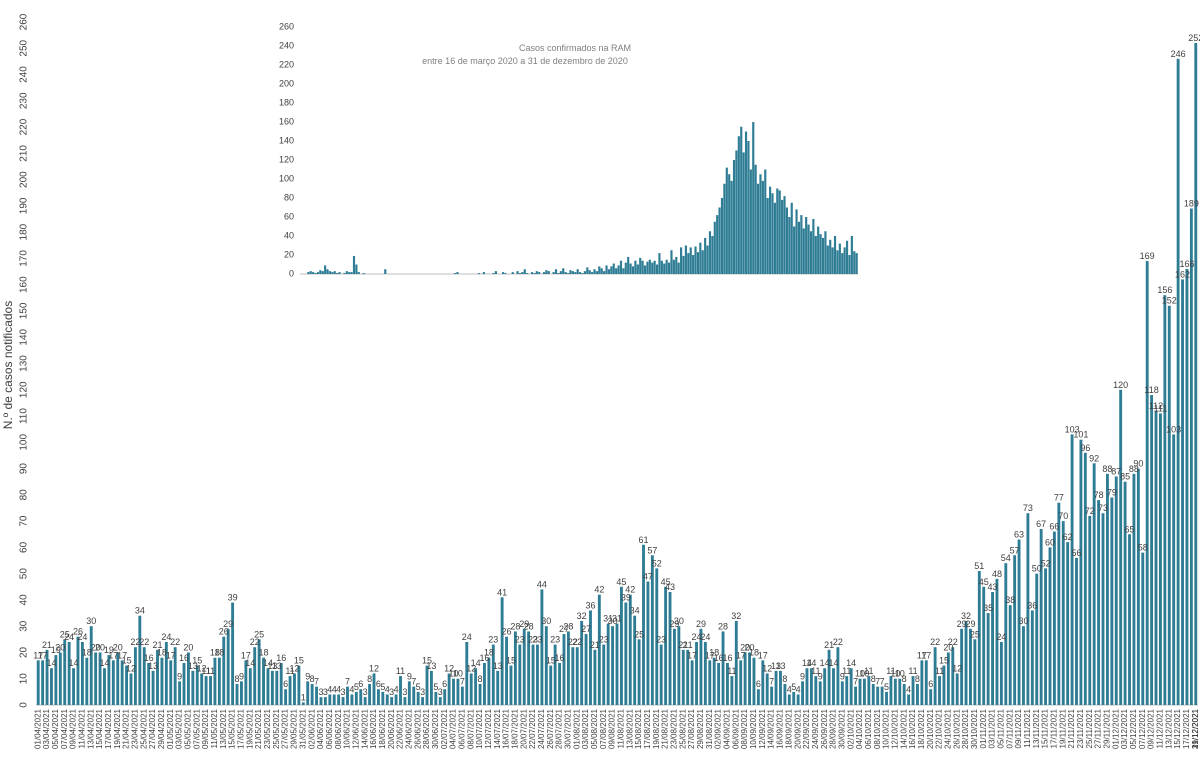 This screenshot has height=770, width=1200. Describe the element at coordinates (24, 74) in the screenshot. I see `main-y-tick-label: 240` at that location.